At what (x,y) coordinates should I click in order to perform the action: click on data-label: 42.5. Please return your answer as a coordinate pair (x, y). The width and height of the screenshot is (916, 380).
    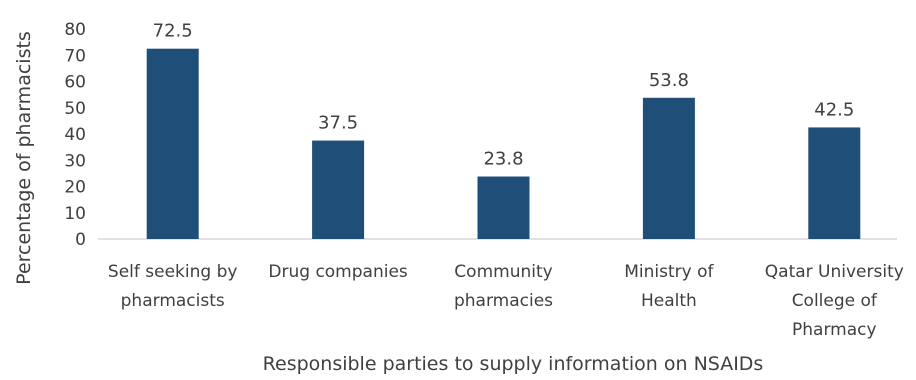
    Looking at the image, I should click on (834, 109).